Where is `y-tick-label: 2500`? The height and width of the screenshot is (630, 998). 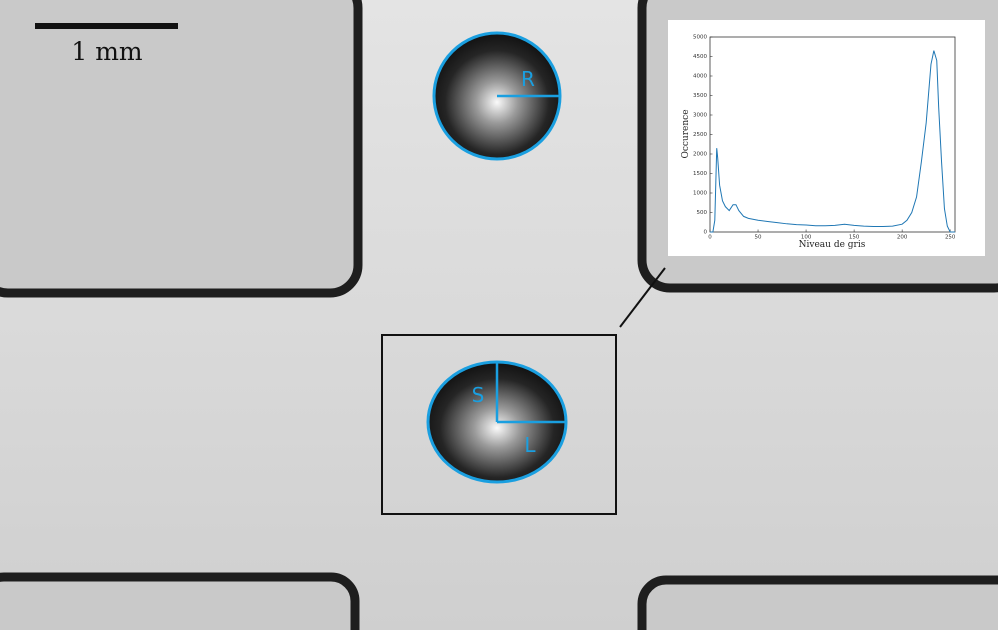
y-tick-label: 2500 is located at coordinates (700, 135).